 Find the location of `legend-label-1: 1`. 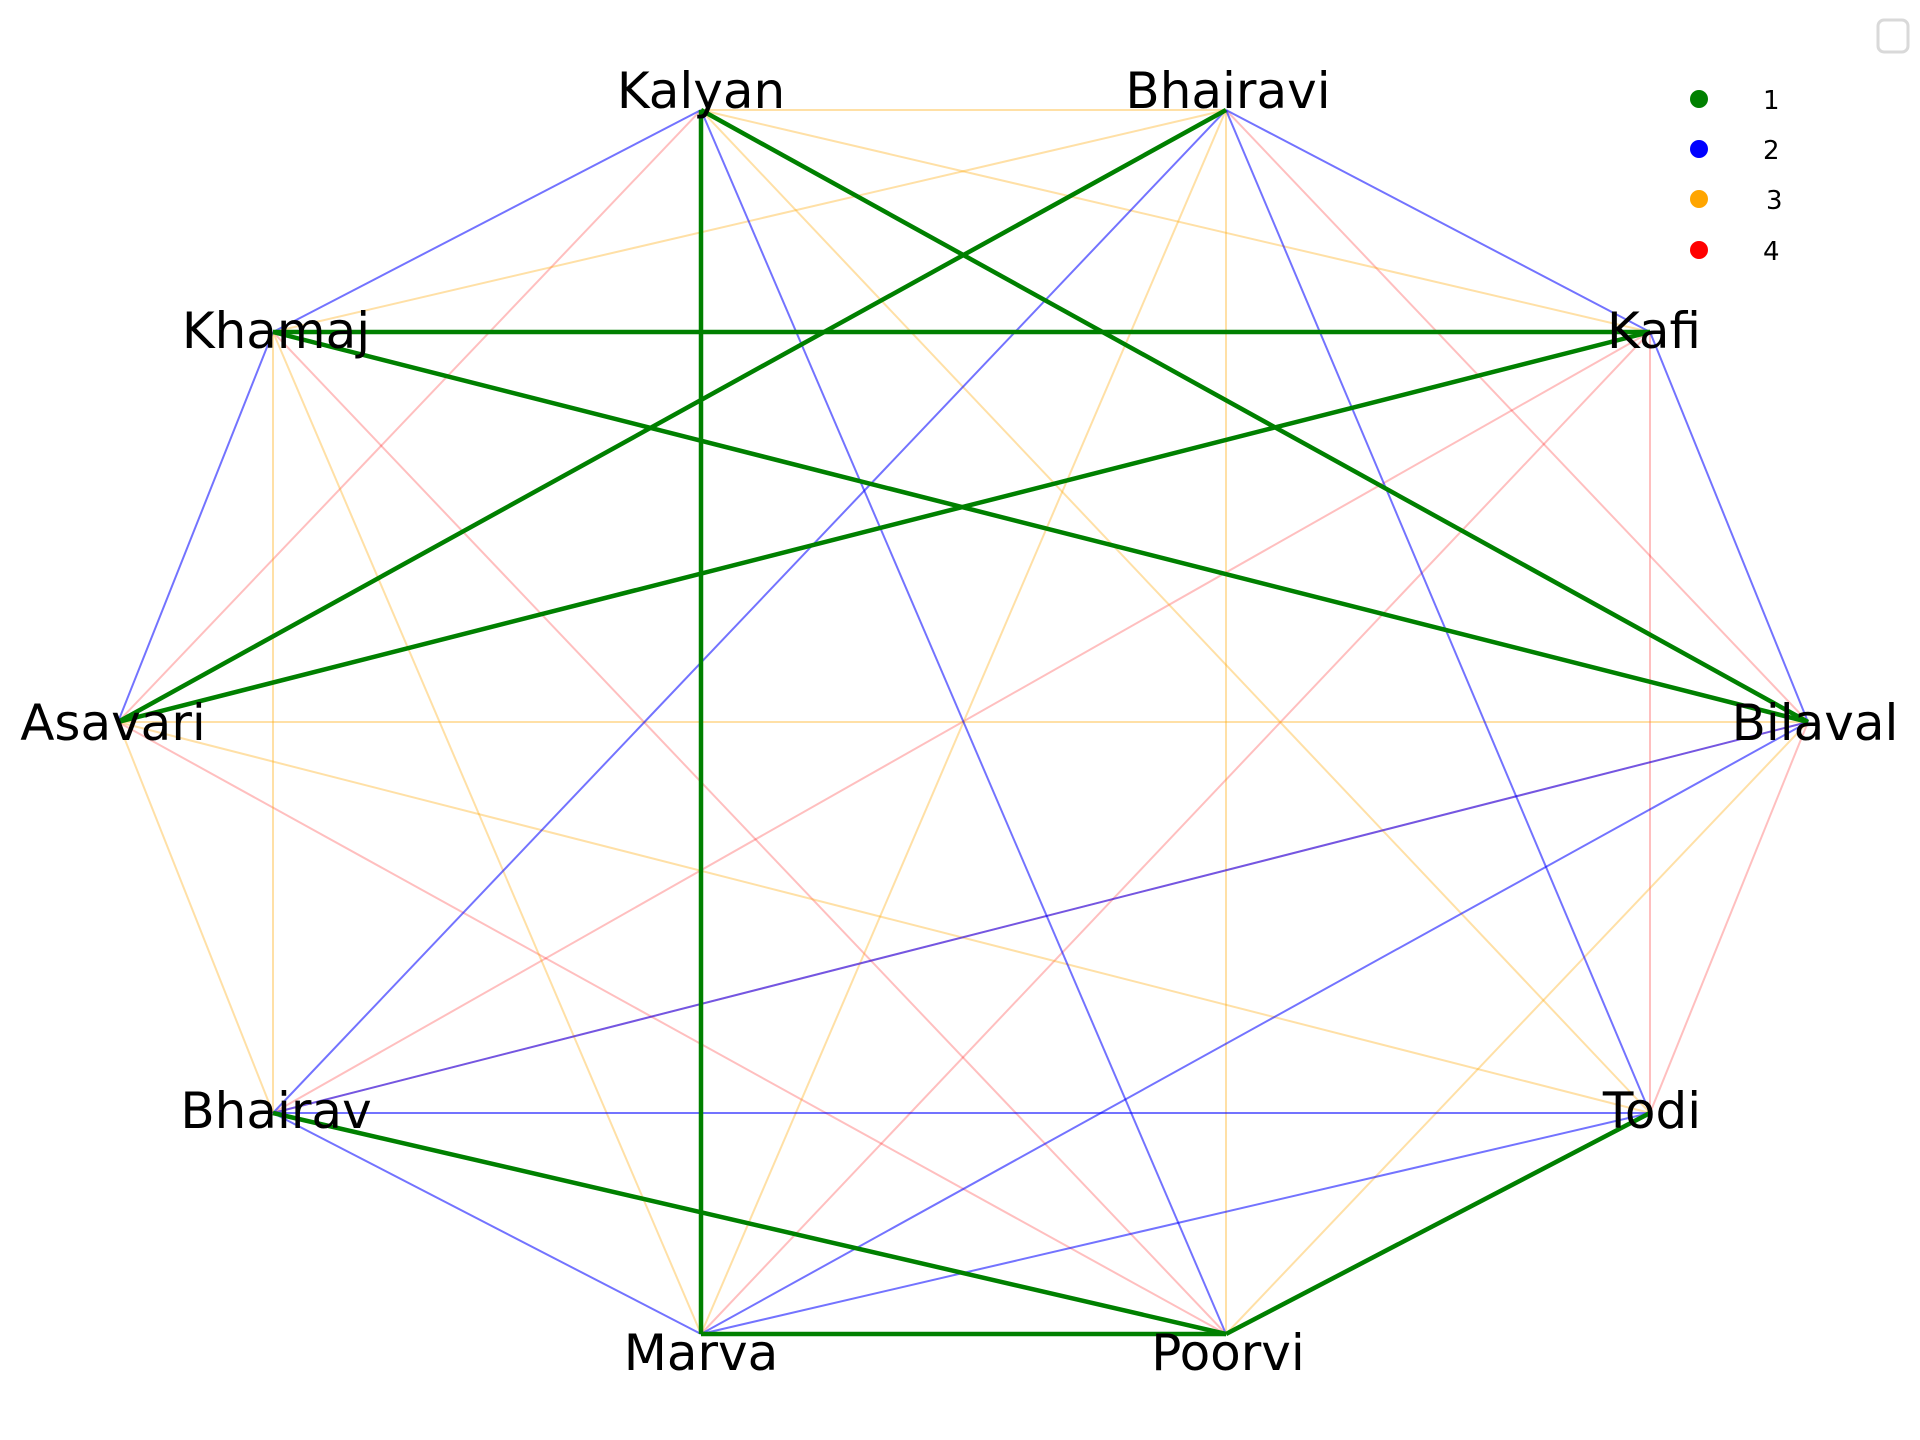

legend-label-1: 1 is located at coordinates (1771, 101).